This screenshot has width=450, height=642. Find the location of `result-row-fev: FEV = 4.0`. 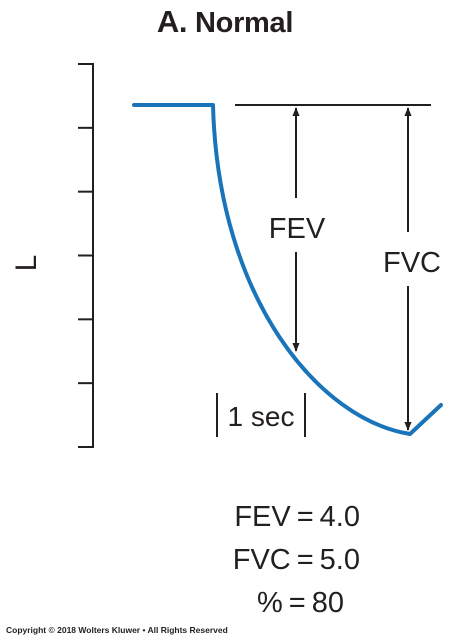

result-row-fev: FEV = 4.0 is located at coordinates (255, 517).